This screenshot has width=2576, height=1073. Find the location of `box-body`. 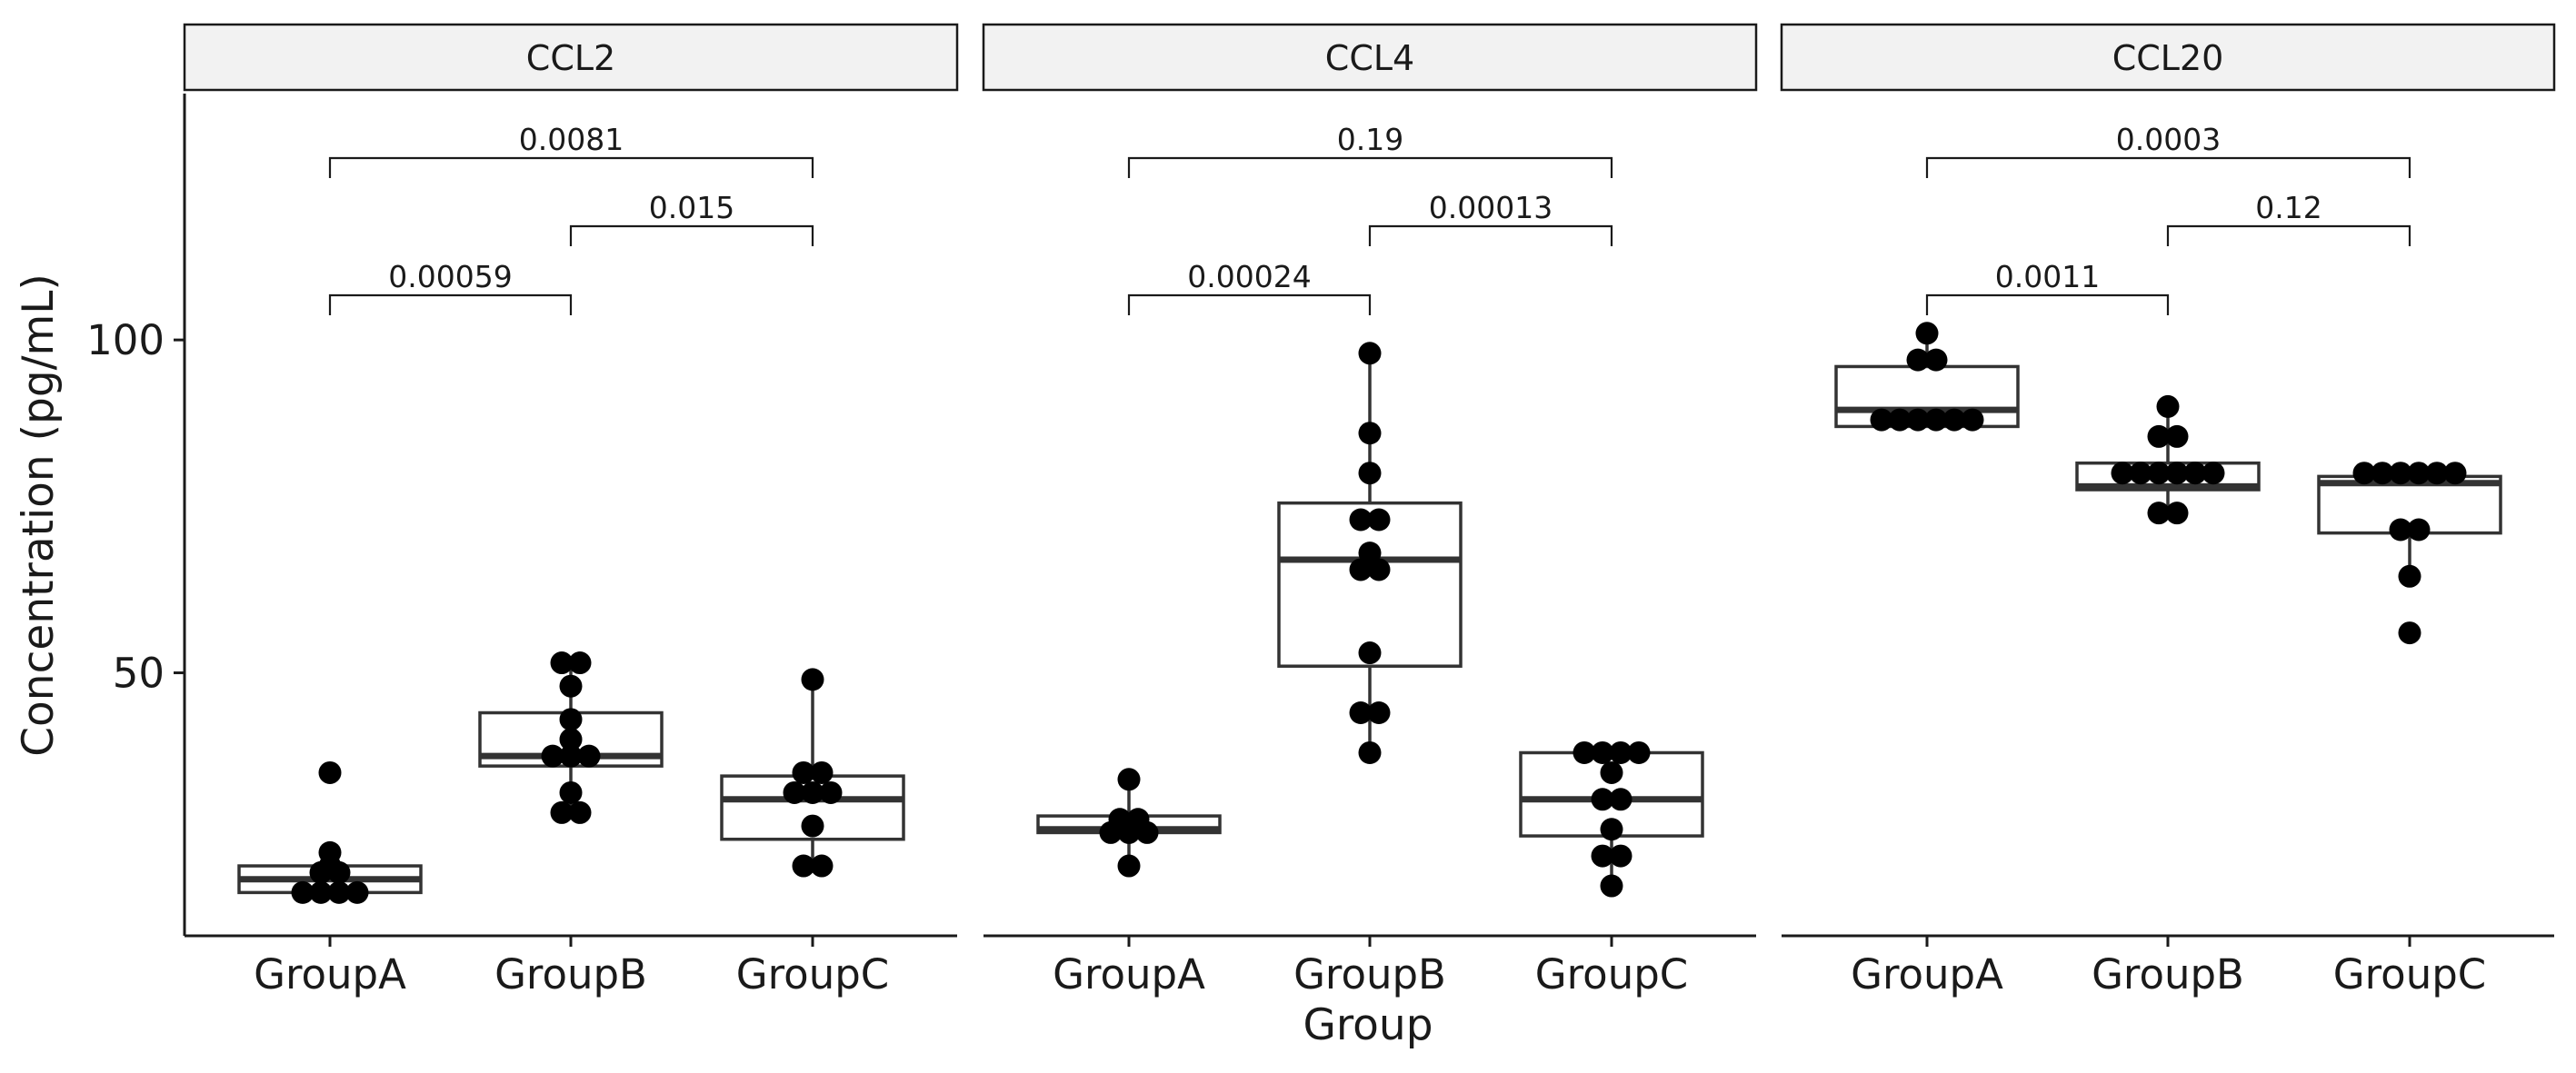

box-body is located at coordinates (1370, 584).